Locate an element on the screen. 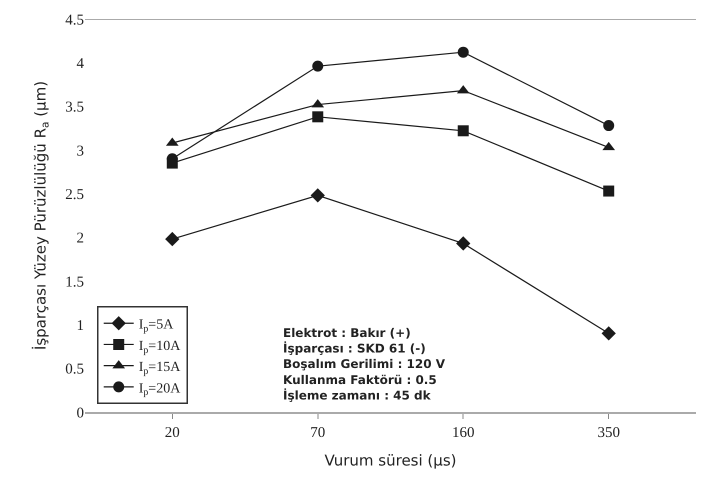 The height and width of the screenshot is (479, 716). x-tick-label: 350 is located at coordinates (608, 433).